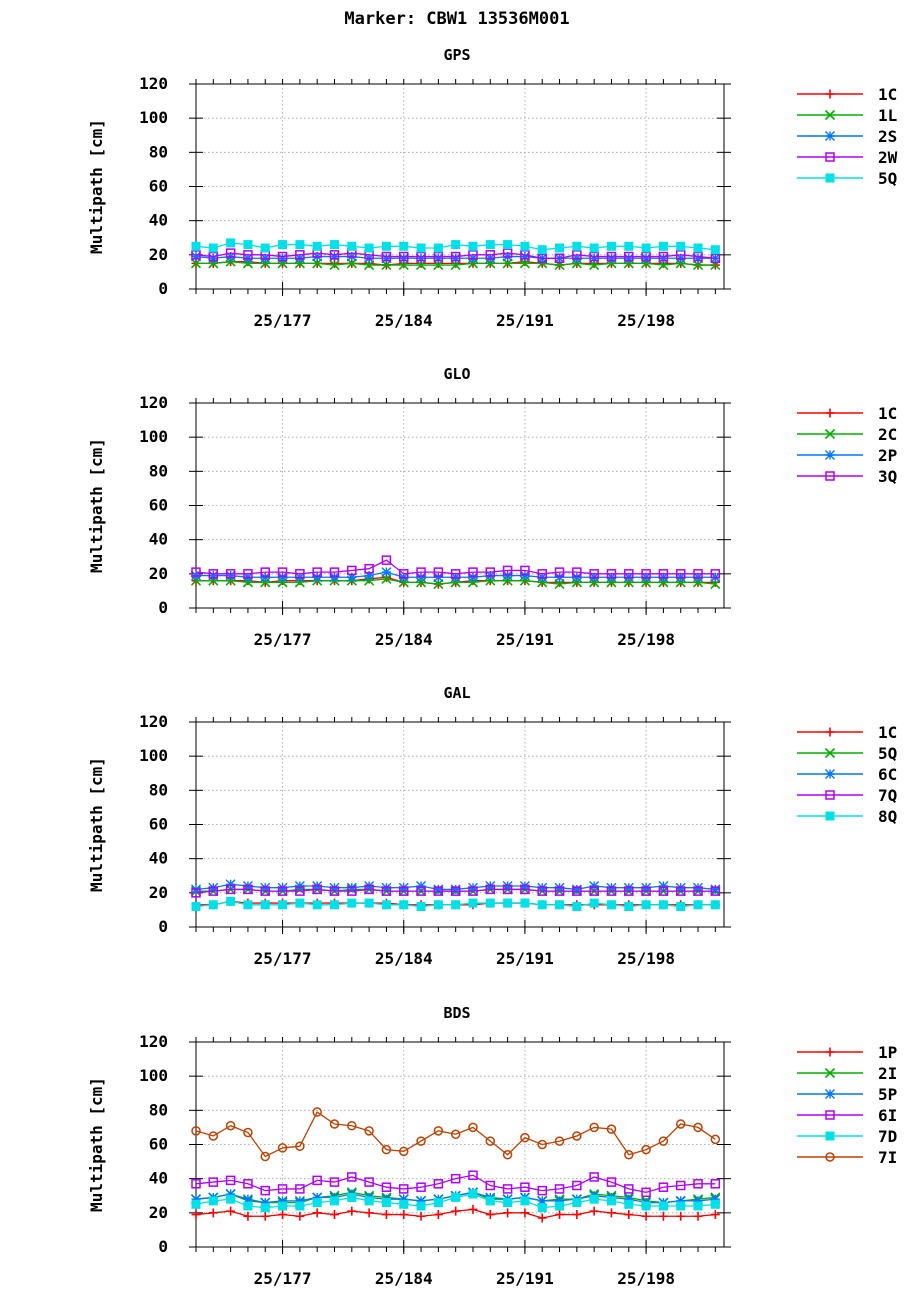  Describe the element at coordinates (847, 753) in the screenshot. I see `gal-legend-entry: 5Q` at that location.